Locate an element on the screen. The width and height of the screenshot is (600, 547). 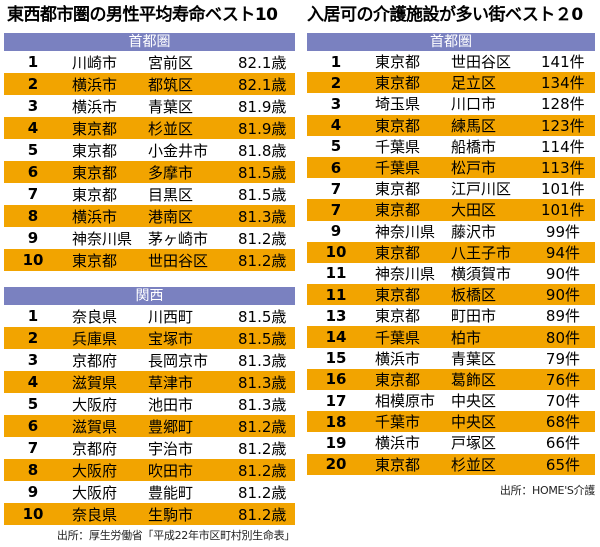
table-row: 11 東京都 板橋区 90件 is located at coordinates (451, 295).